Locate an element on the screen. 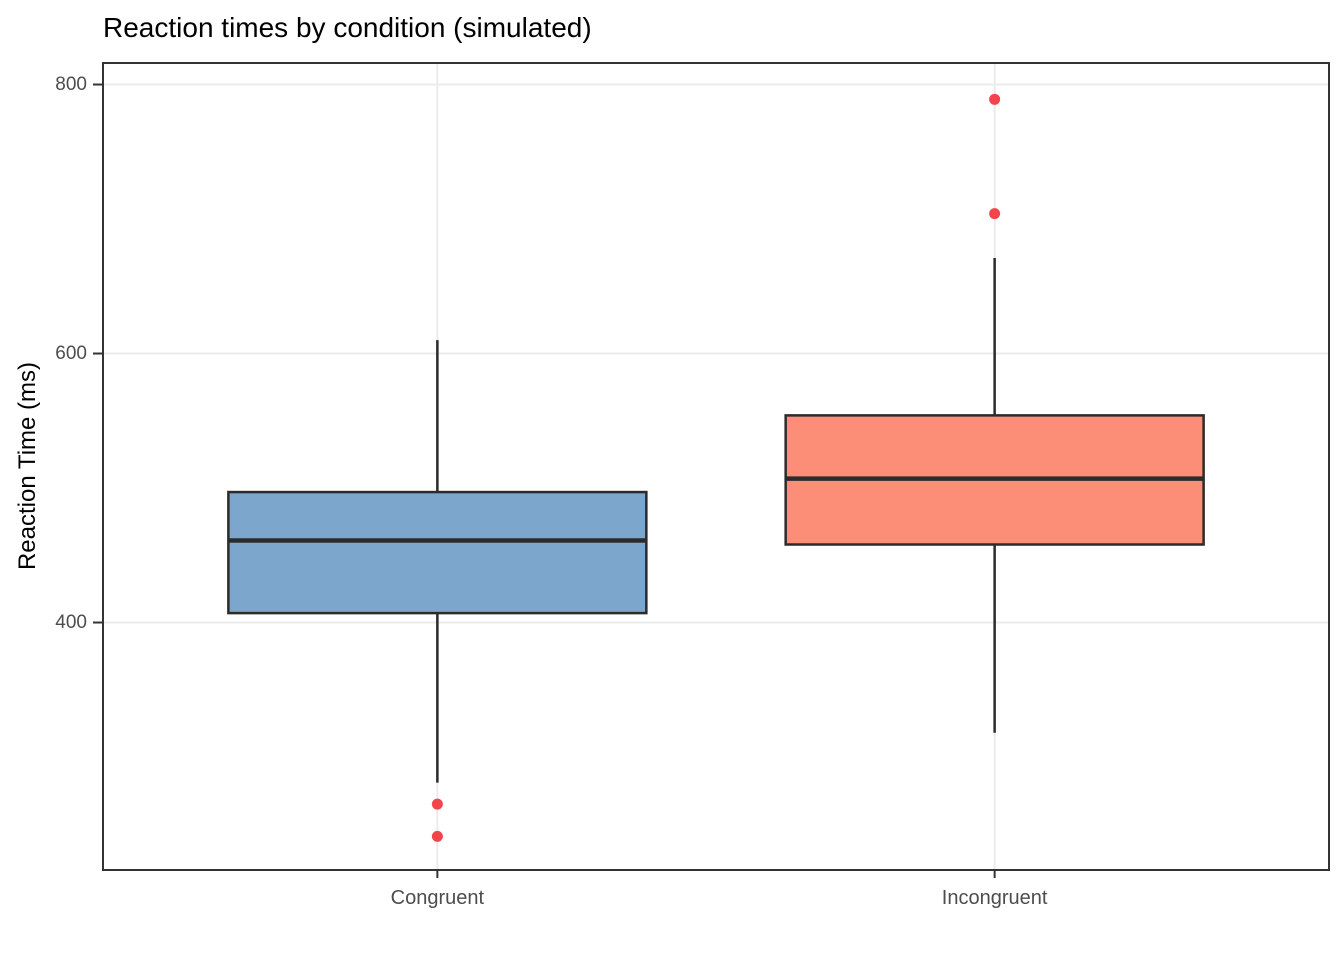 The width and height of the screenshot is (1344, 960). y-tick-label-600: 600 is located at coordinates (71, 353).